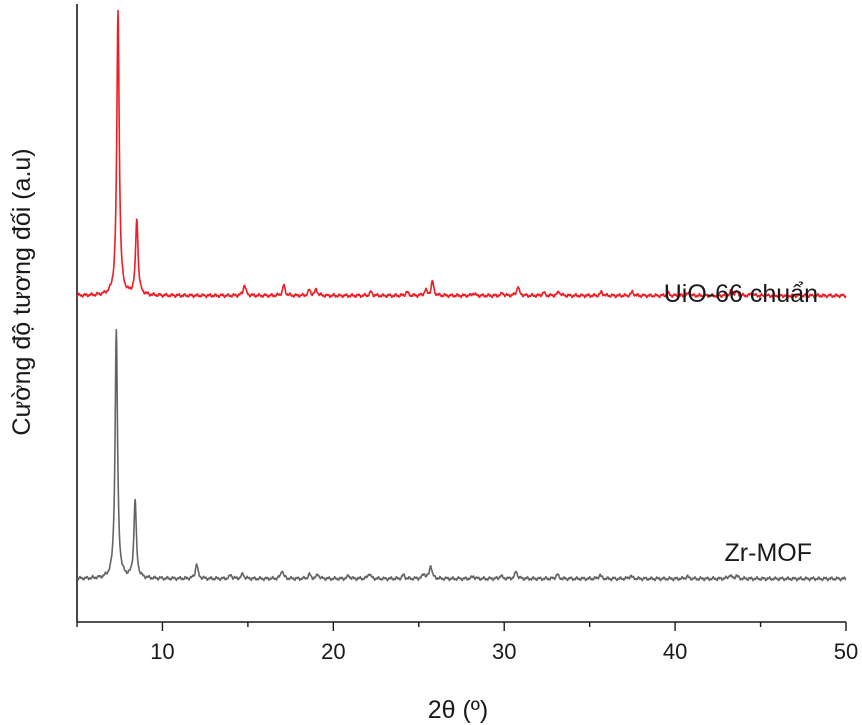 The image size is (862, 725). What do you see at coordinates (333, 651) in the screenshot?
I see `x-tick-label: 20` at bounding box center [333, 651].